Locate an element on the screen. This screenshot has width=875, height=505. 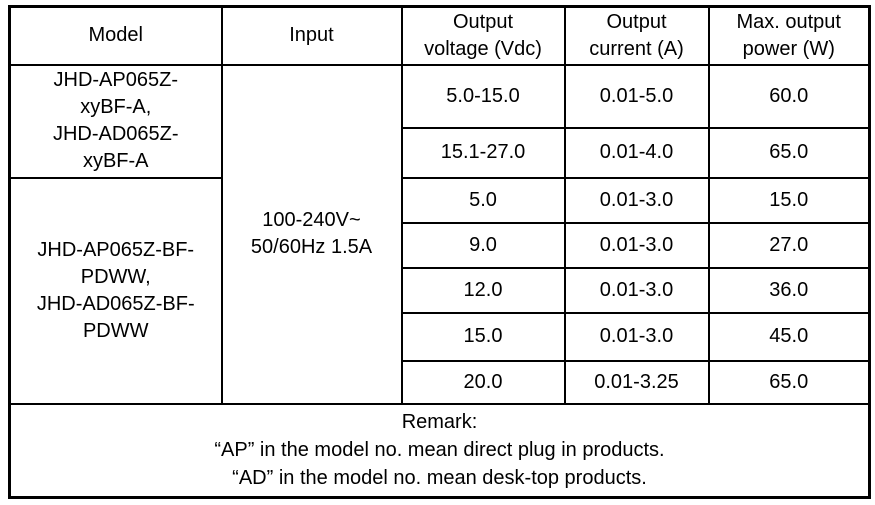
cell-power: 45.0 is located at coordinates (789, 336).